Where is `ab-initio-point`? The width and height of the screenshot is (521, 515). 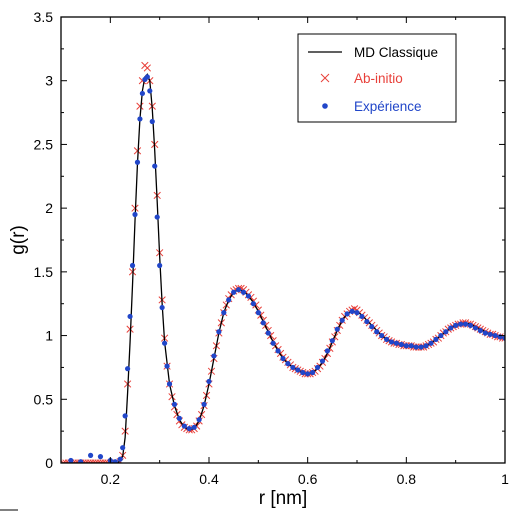 ab-initio-point is located at coordinates (147, 68).